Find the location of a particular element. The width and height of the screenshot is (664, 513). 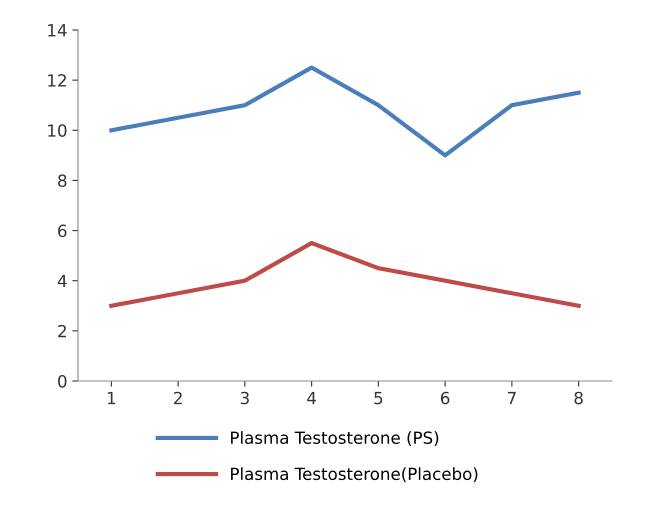

x-tick-label: 1 is located at coordinates (112, 398).